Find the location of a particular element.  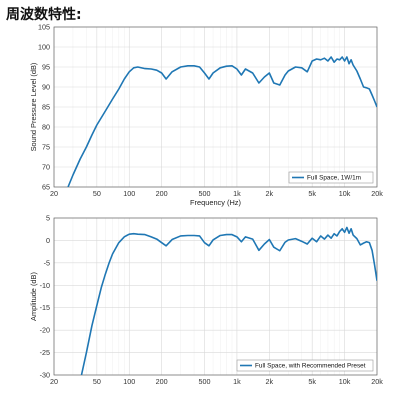

y-axis-label: Amplitude (dB) is located at coordinates (33, 296).